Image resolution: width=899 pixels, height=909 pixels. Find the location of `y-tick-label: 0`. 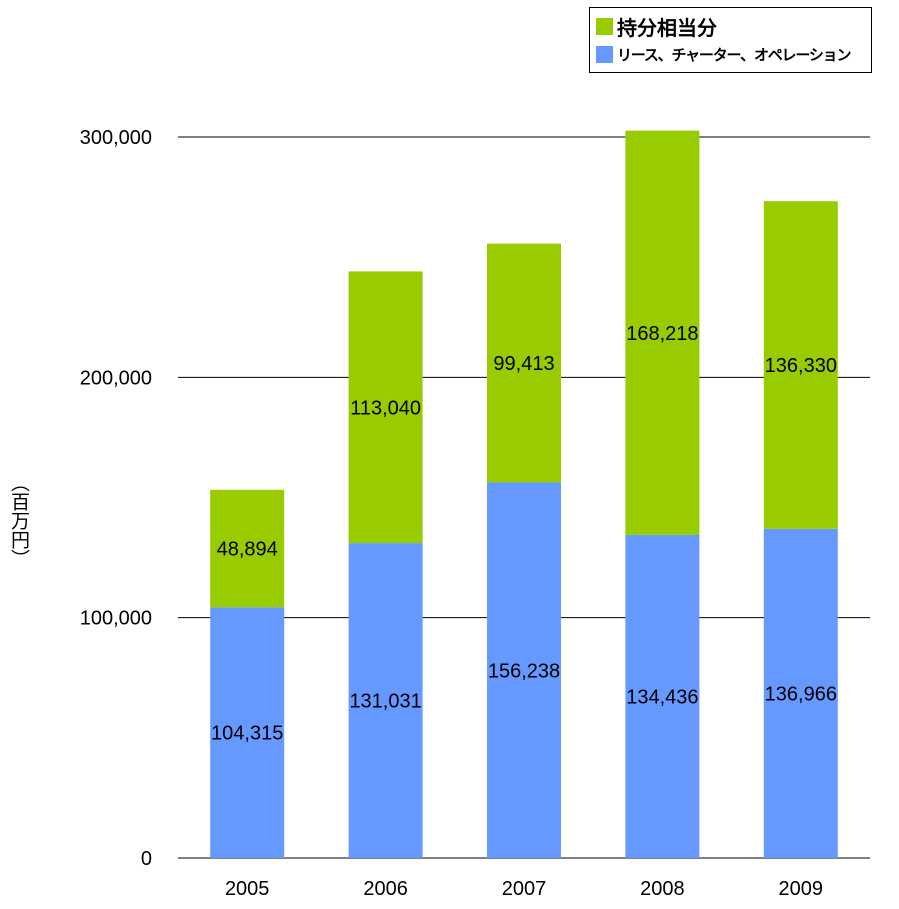

y-tick-label: 0 is located at coordinates (146, 859).